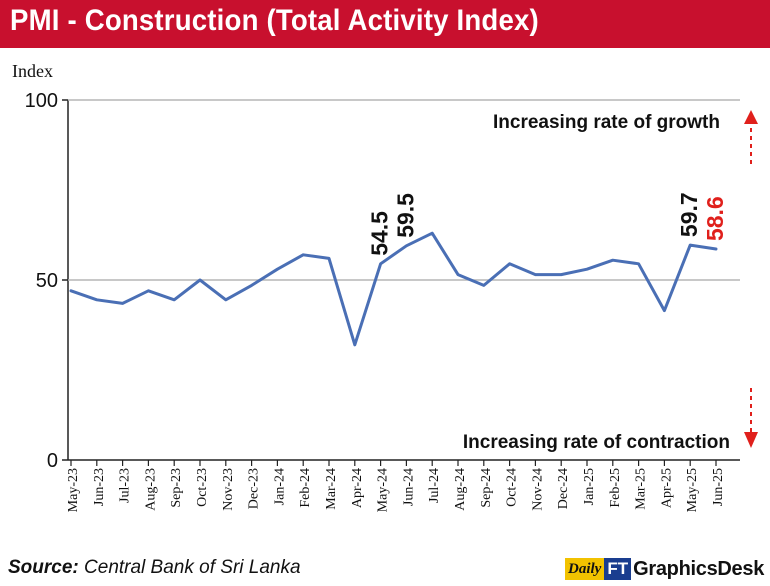 This screenshot has width=770, height=586. Describe the element at coordinates (512, 487) in the screenshot. I see `x-tick-label-Oct-24: Oct-24` at that location.